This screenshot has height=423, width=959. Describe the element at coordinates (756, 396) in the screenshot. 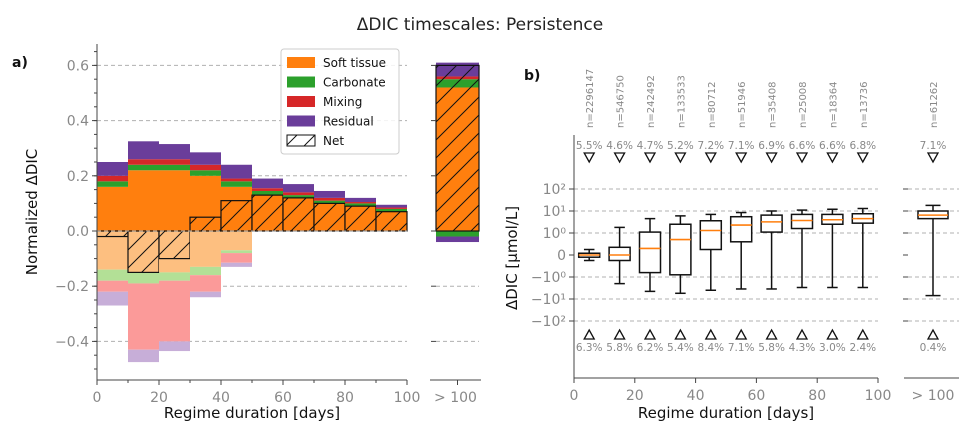

I see `x-tick-label: 60` at that location.